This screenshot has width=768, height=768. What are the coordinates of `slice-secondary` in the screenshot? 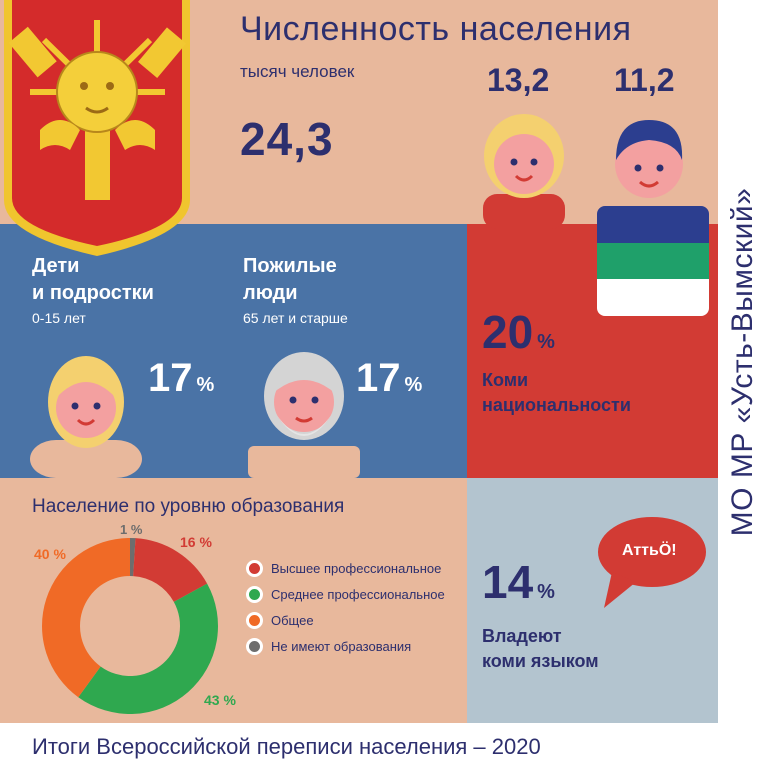 It's located at (148, 648).